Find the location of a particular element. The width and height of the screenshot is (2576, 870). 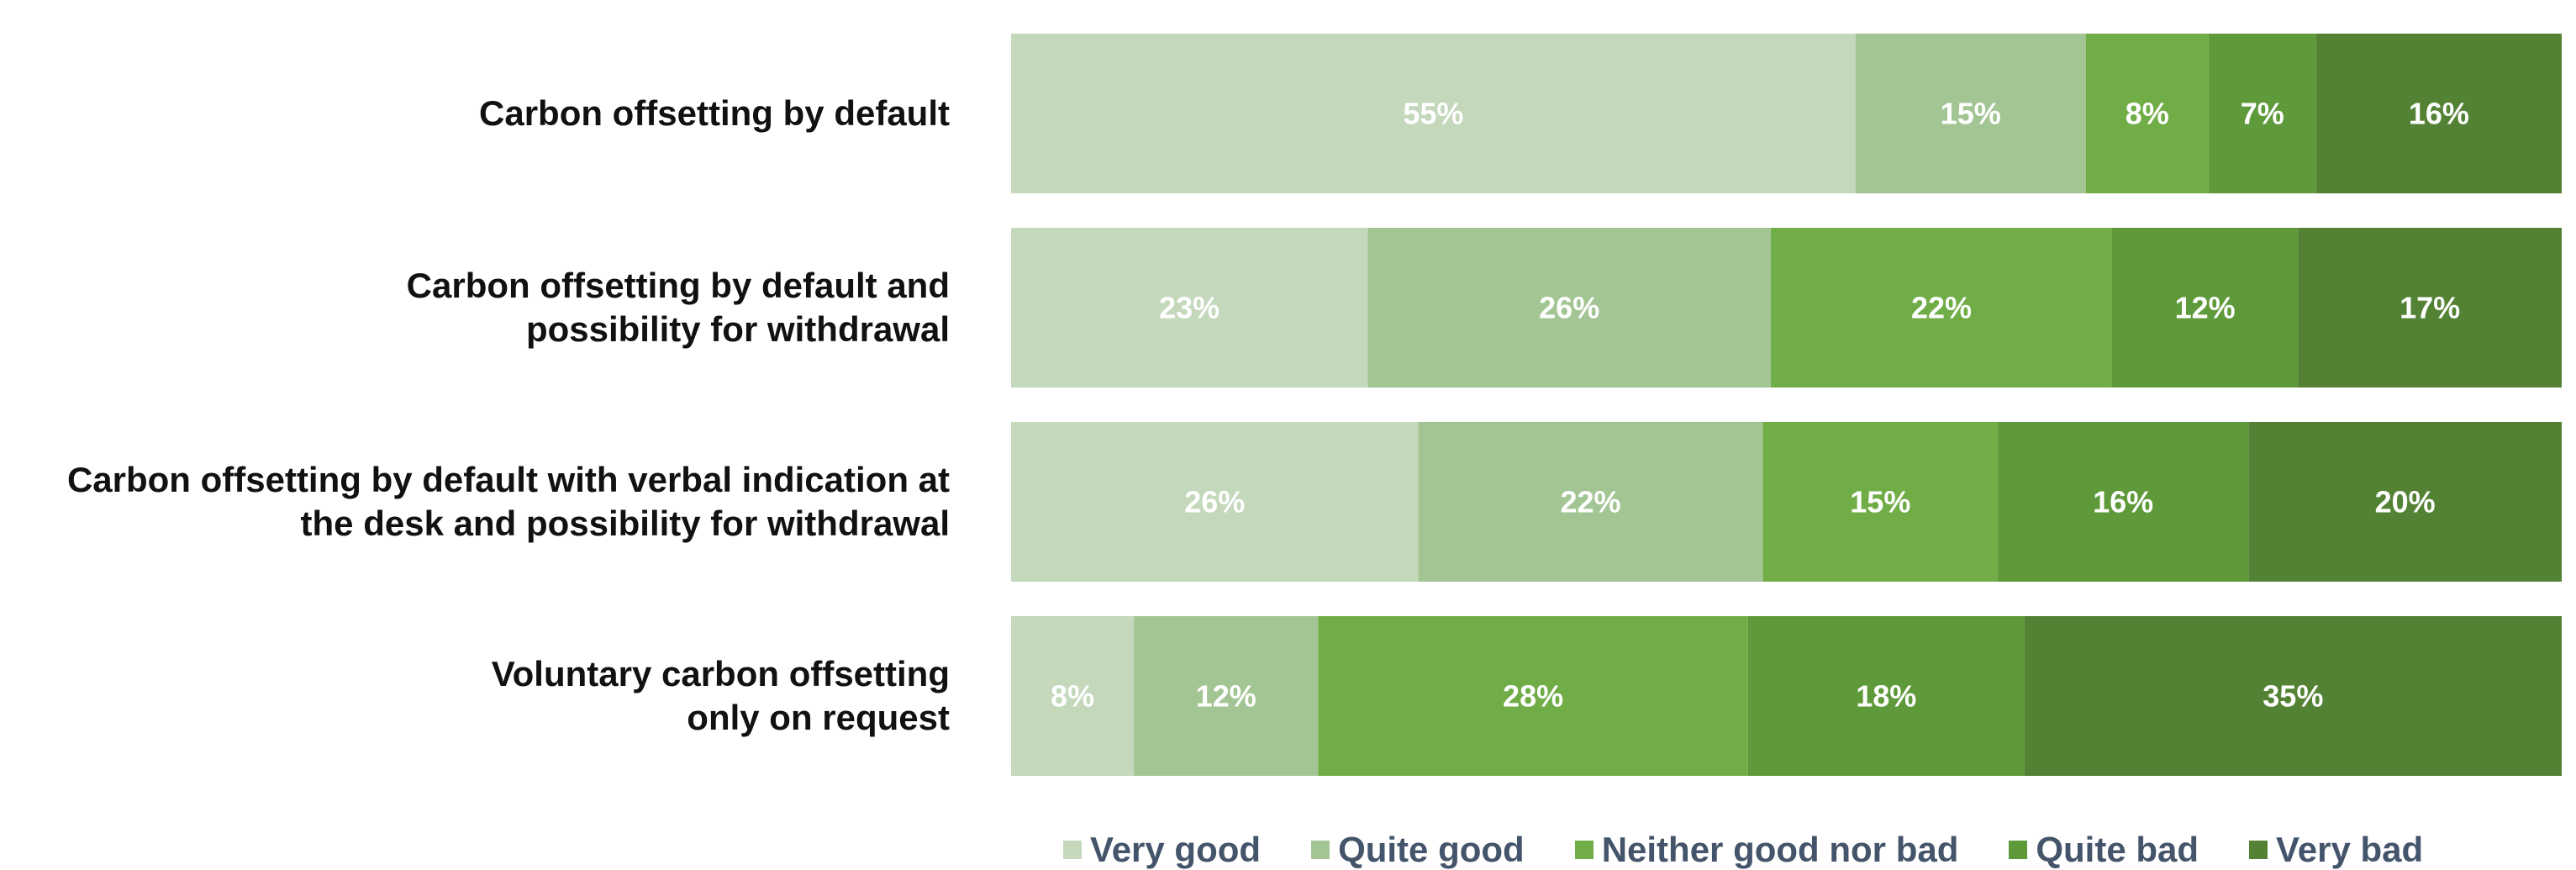

data-label: 18% is located at coordinates (1886, 696).